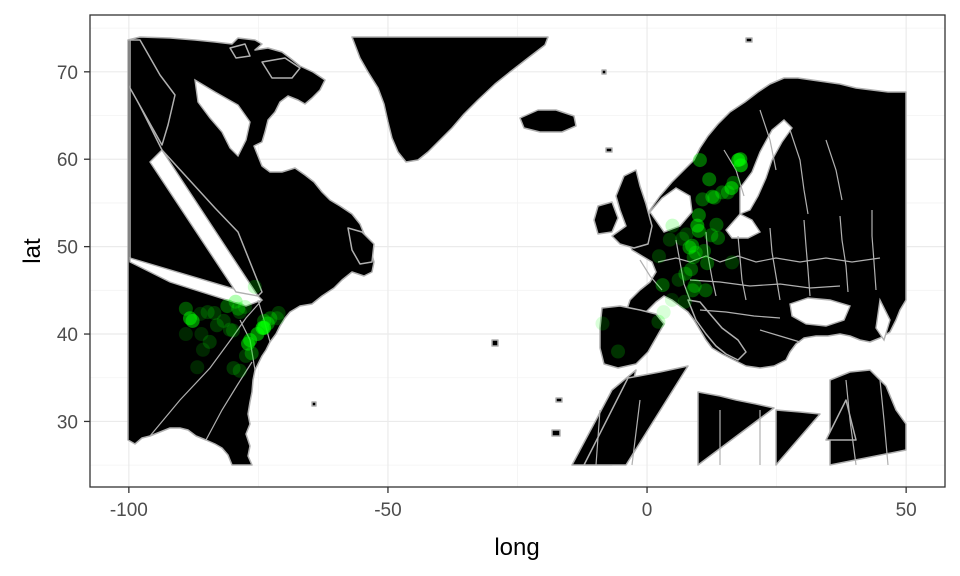  Describe the element at coordinates (632, 209) in the screenshot. I see `great-britain` at that location.